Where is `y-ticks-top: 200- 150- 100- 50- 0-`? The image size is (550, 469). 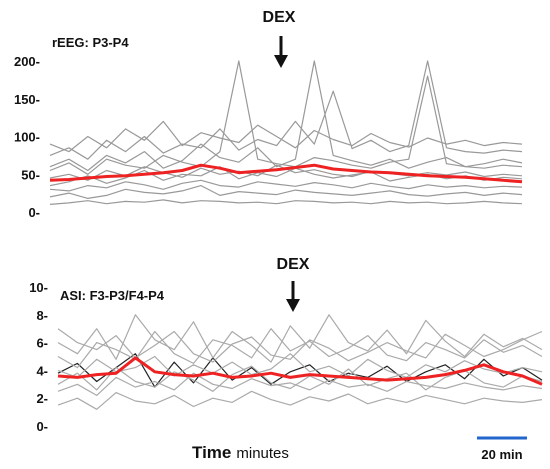 y-ticks-top: 200- 150- 100- 50- 0- is located at coordinates (27, 137).